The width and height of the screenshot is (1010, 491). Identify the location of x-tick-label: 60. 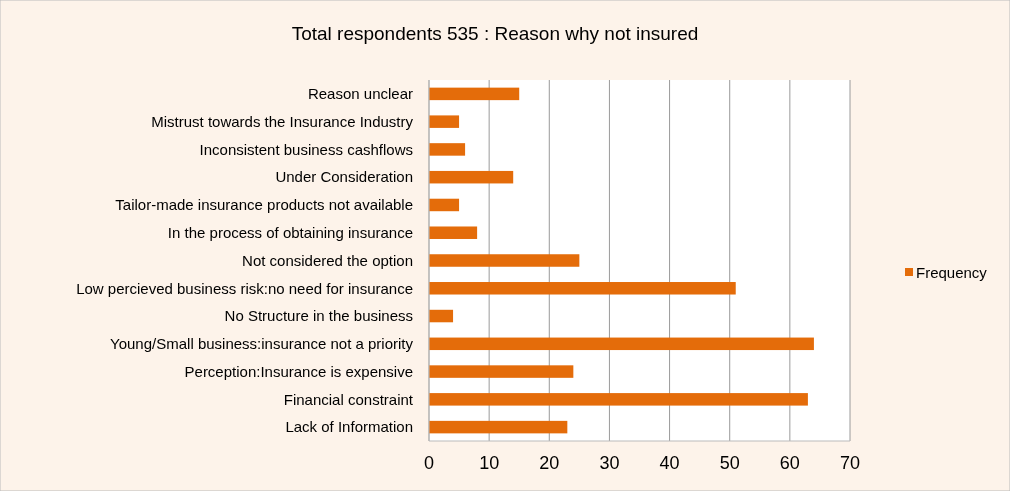
(789, 463).